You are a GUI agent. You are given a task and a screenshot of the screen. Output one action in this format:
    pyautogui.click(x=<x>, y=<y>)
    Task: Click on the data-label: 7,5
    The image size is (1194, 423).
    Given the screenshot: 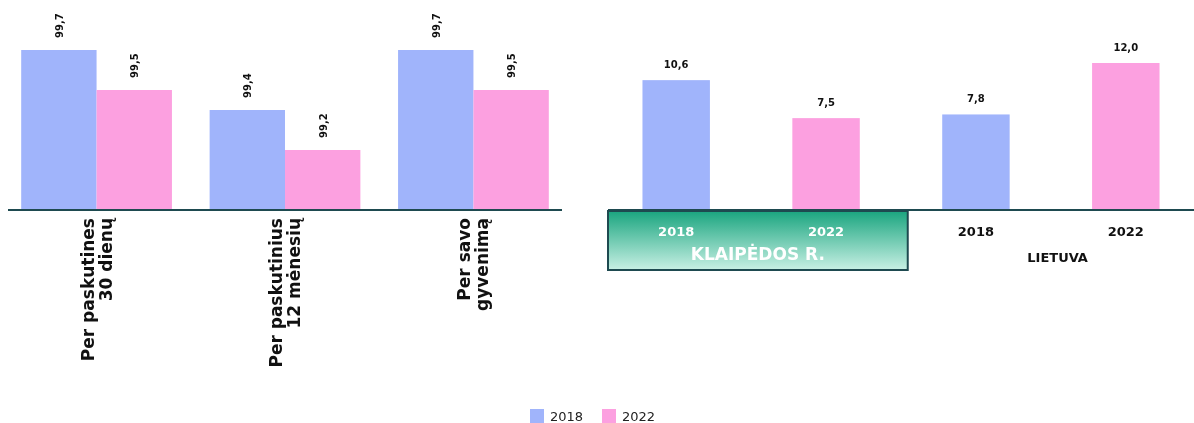 What is the action you would take?
    pyautogui.click(x=826, y=103)
    